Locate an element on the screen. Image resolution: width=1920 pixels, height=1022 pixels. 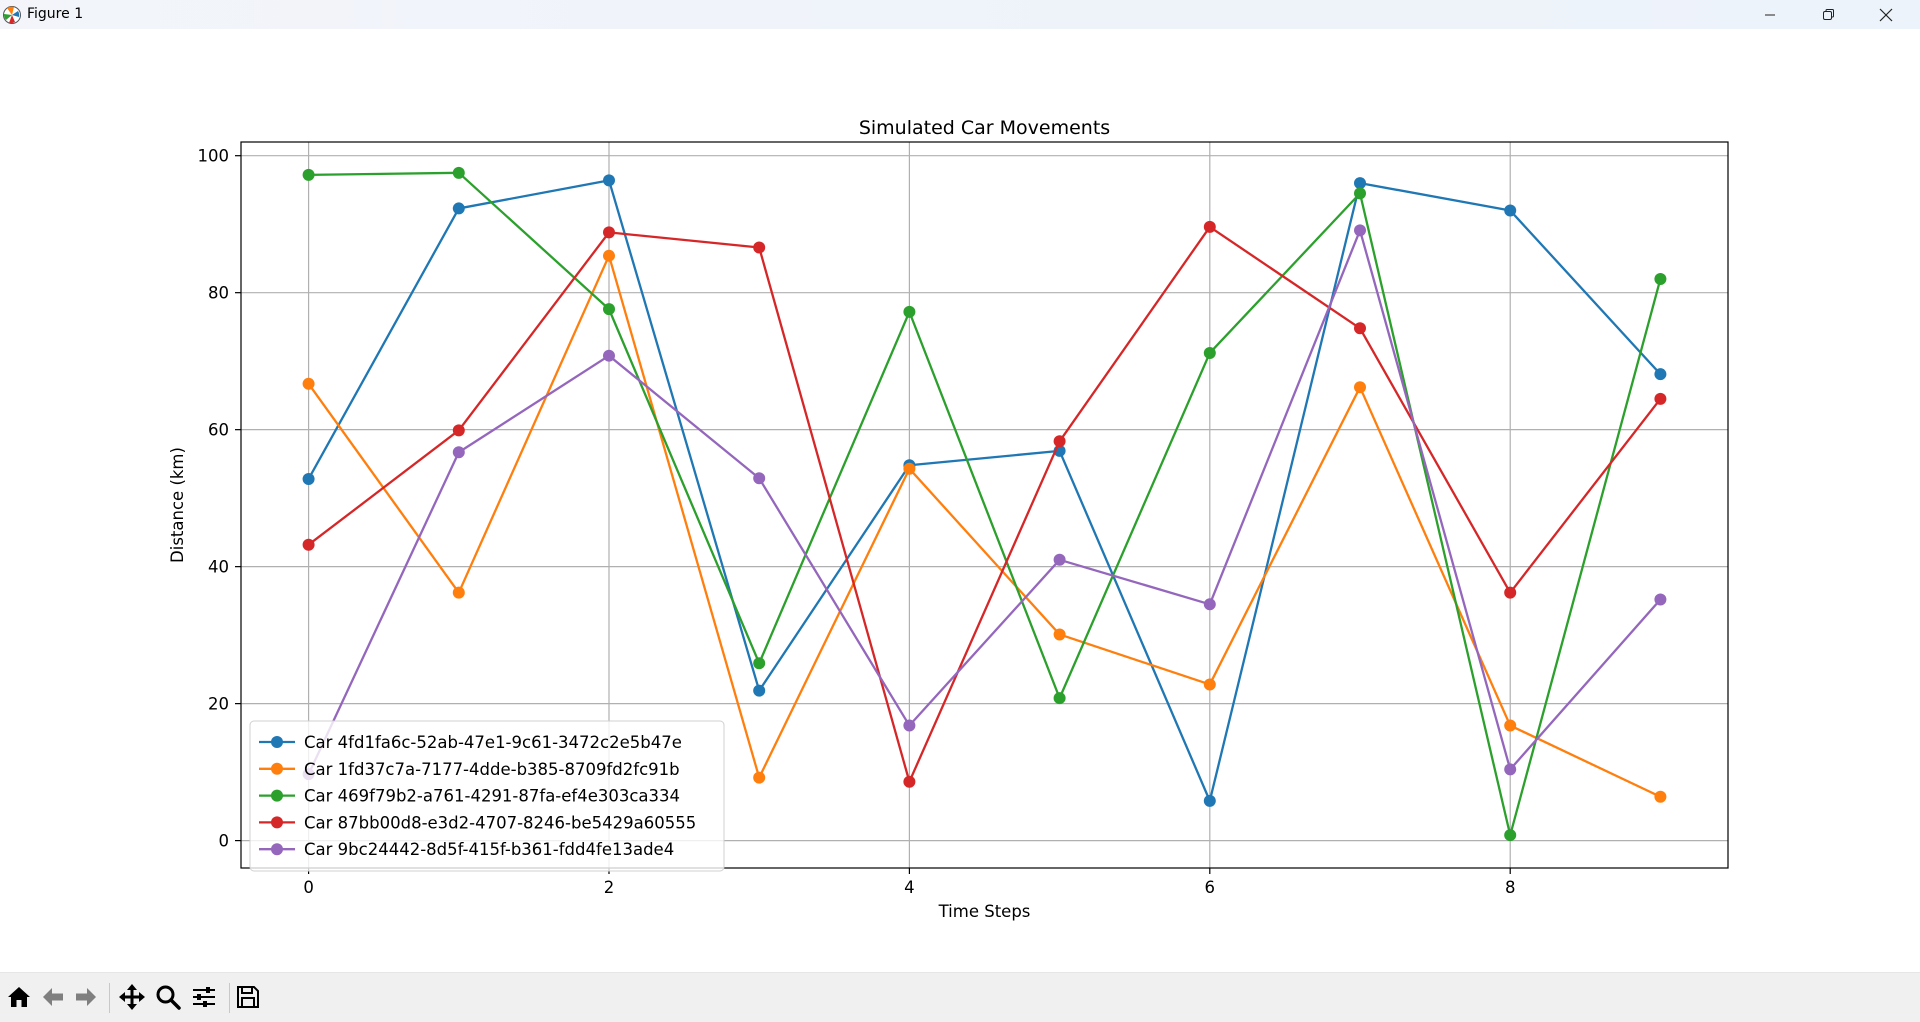
close-icon is located at coordinates (1886, 14).